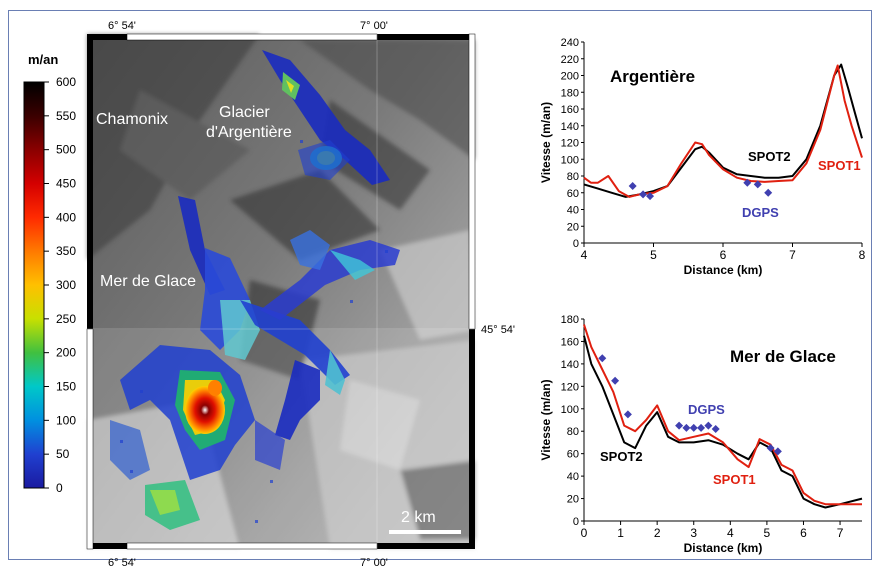  I want to click on coord-bottom-left: 6° 54', so click(122, 563).